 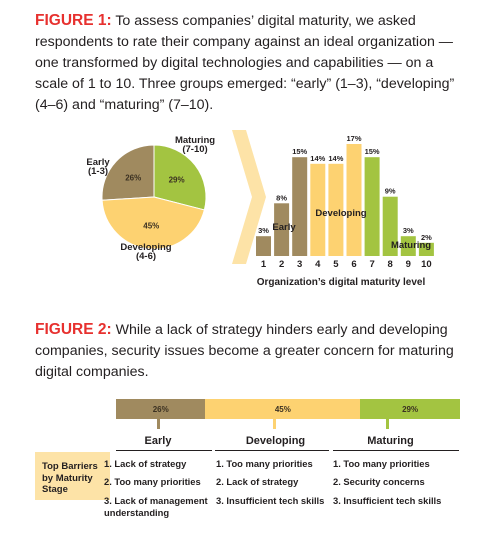 What do you see at coordinates (156, 506) in the screenshot?
I see `barrier-early-3: 3. Lack of management understanding` at bounding box center [156, 506].